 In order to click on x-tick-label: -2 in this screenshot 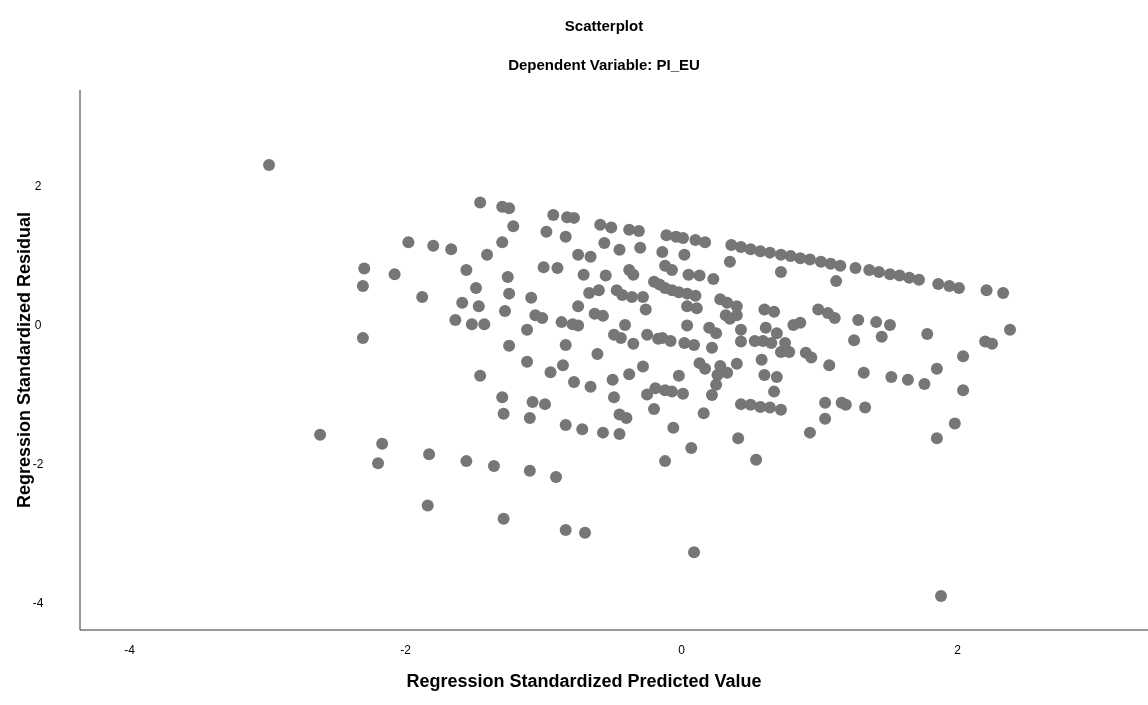, I will do `click(406, 650)`.